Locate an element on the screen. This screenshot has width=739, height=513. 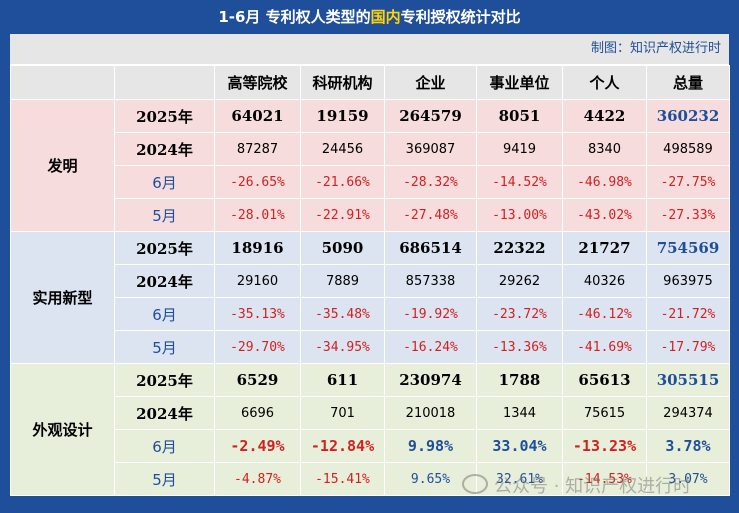
table-cell: -23.72% is located at coordinates (519, 314).